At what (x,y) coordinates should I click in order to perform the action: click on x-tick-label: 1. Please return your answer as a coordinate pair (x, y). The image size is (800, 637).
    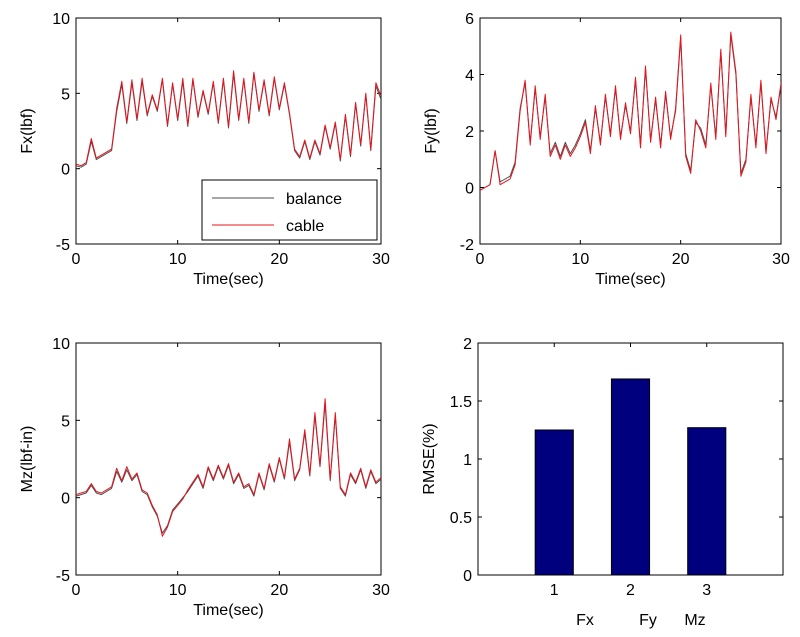
    Looking at the image, I should click on (554, 590).